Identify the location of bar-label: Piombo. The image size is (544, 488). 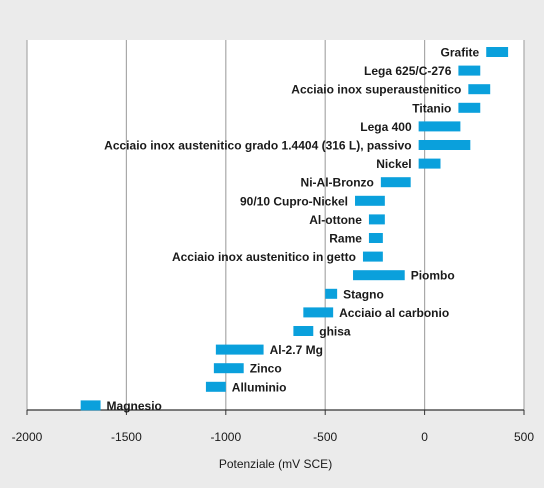
(433, 276).